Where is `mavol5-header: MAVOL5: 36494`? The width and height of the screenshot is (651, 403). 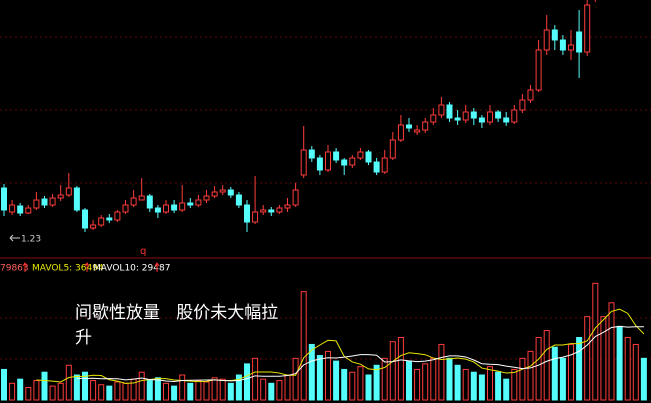 mavol5-header: MAVOL5: 36494 is located at coordinates (68, 269).